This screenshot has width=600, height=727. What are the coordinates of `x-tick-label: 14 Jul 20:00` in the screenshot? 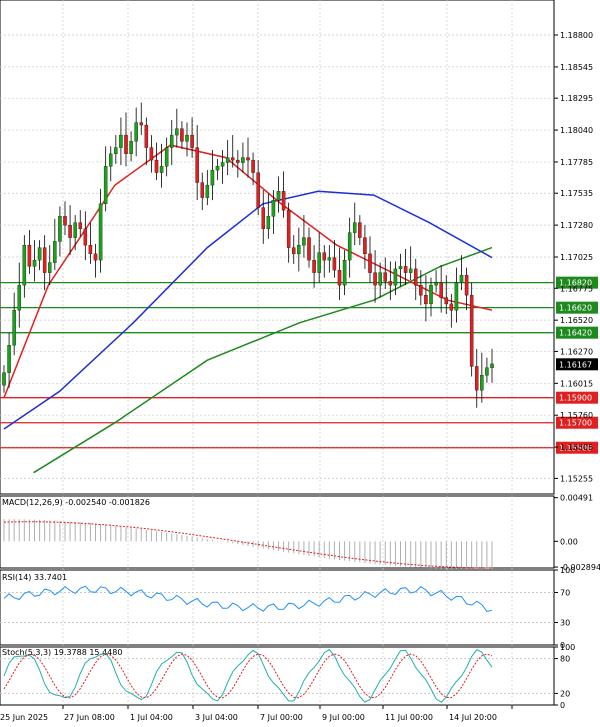 It's located at (473, 717).